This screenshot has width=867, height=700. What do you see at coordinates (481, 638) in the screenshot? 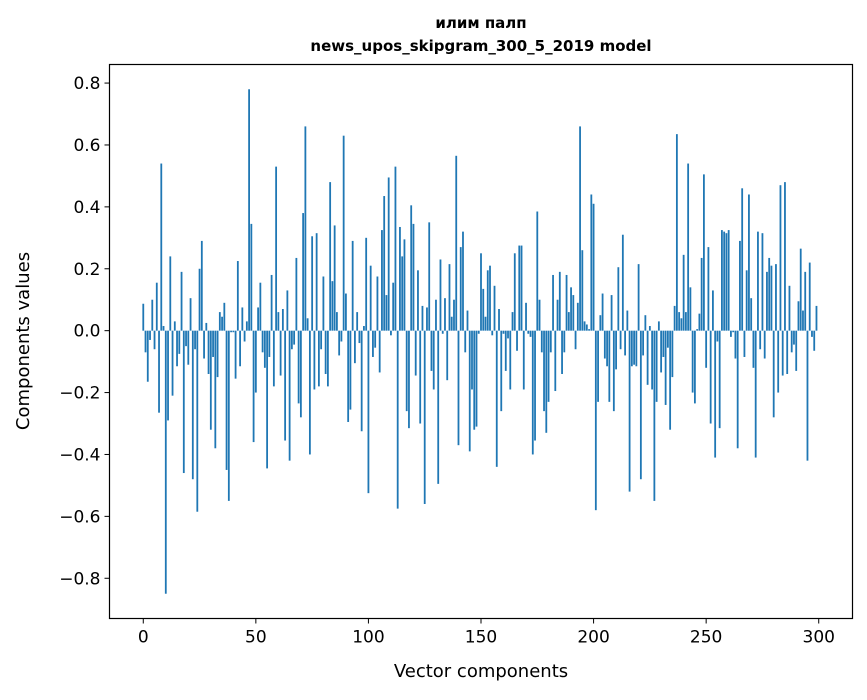
I see `x-tick-label: 150` at bounding box center [481, 638].